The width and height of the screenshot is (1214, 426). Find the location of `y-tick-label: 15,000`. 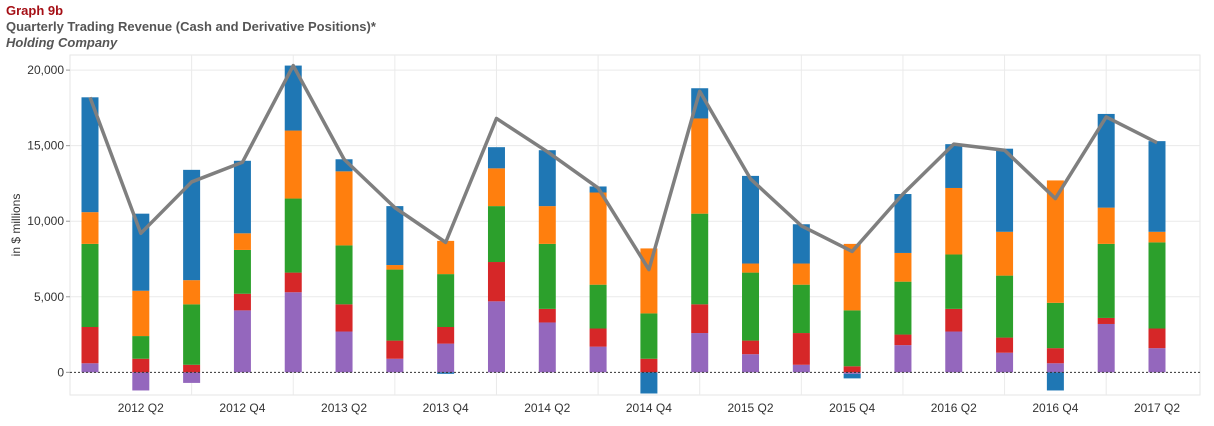

y-tick-label: 15,000 is located at coordinates (45, 146).